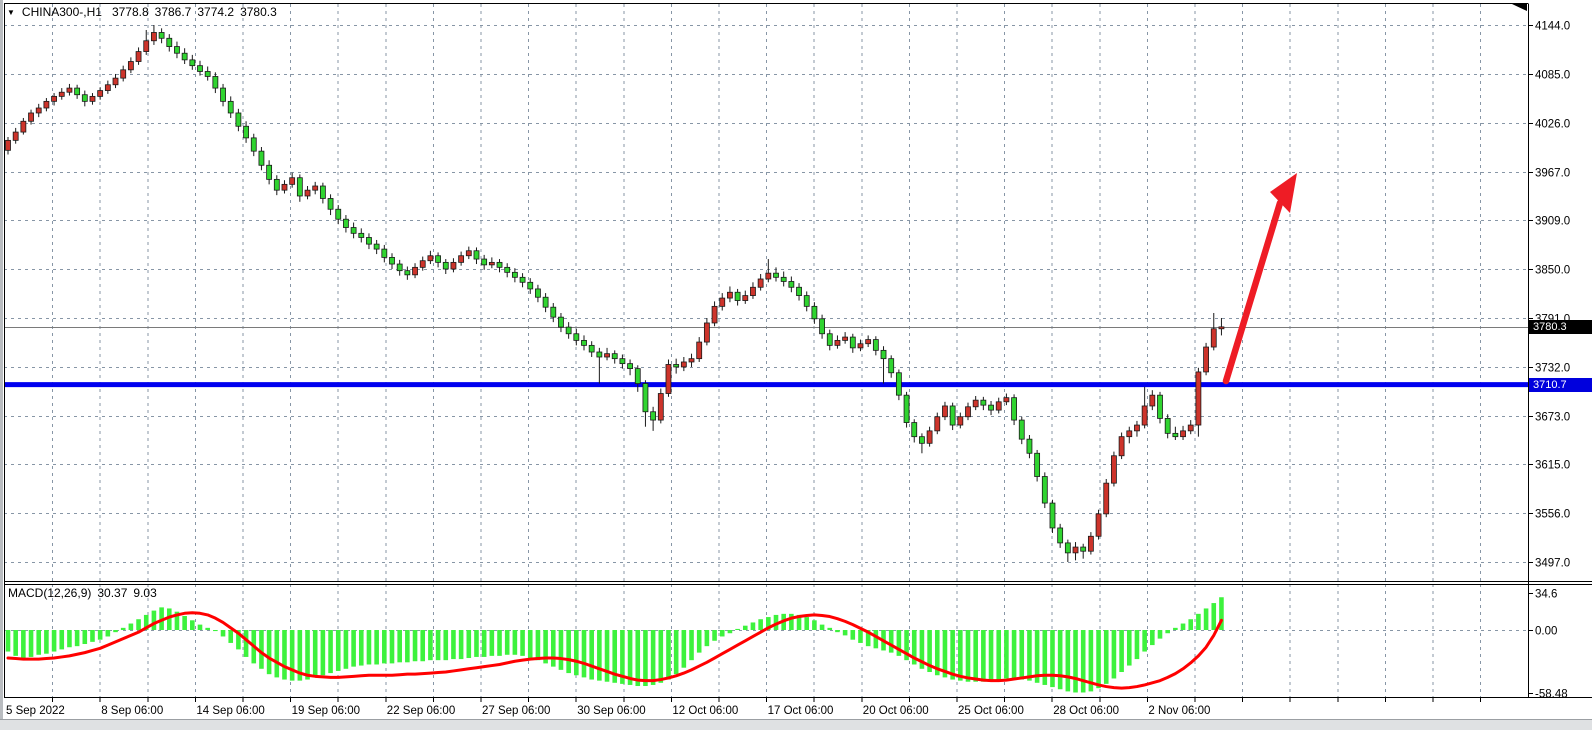 The height and width of the screenshot is (730, 1592). Describe the element at coordinates (421, 711) in the screenshot. I see `svg-text: 22 Sep 06:00` at that location.